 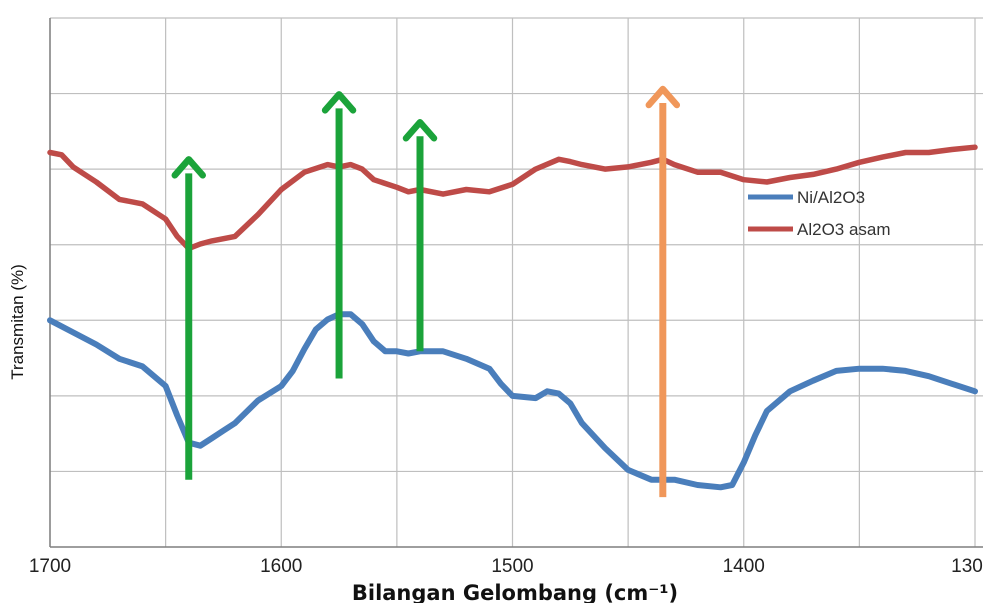 I want to click on x-tick-labels: 1700 1600 1500 1400 130, so click(x=506, y=566).